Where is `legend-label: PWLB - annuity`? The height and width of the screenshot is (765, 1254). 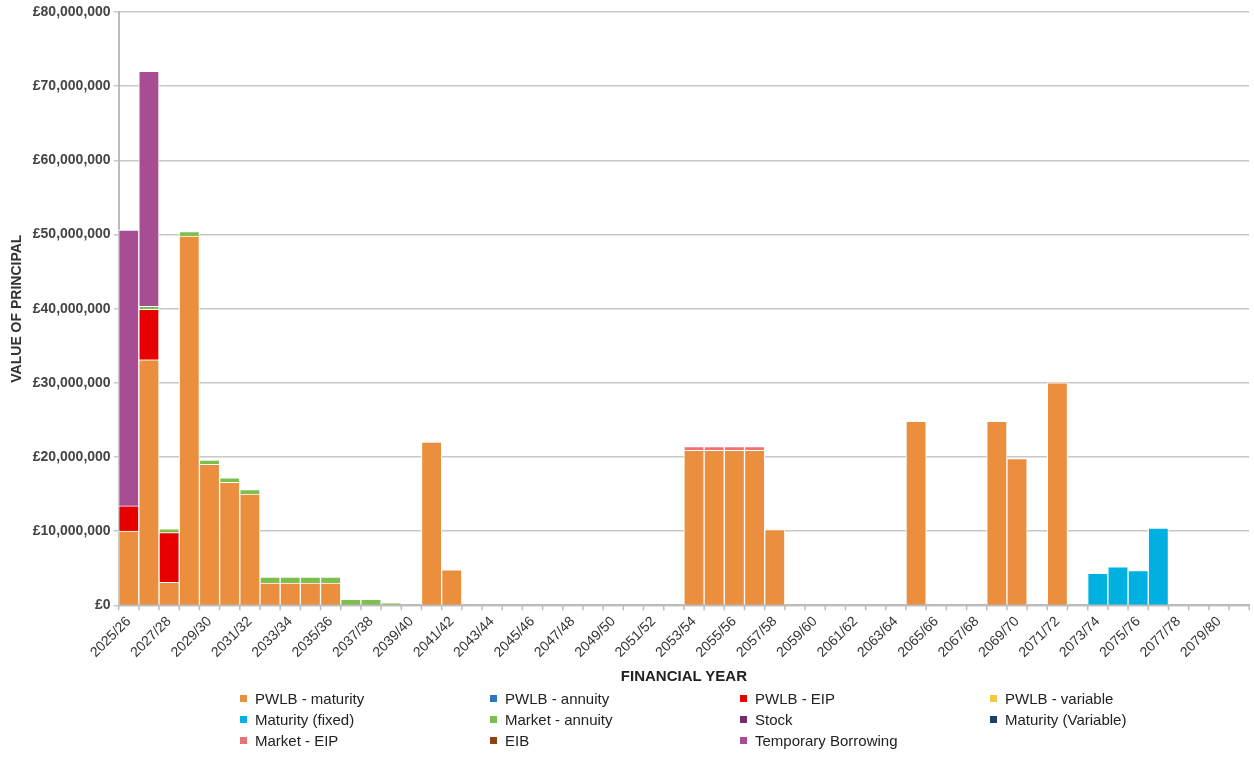 legend-label: PWLB - annuity is located at coordinates (557, 698).